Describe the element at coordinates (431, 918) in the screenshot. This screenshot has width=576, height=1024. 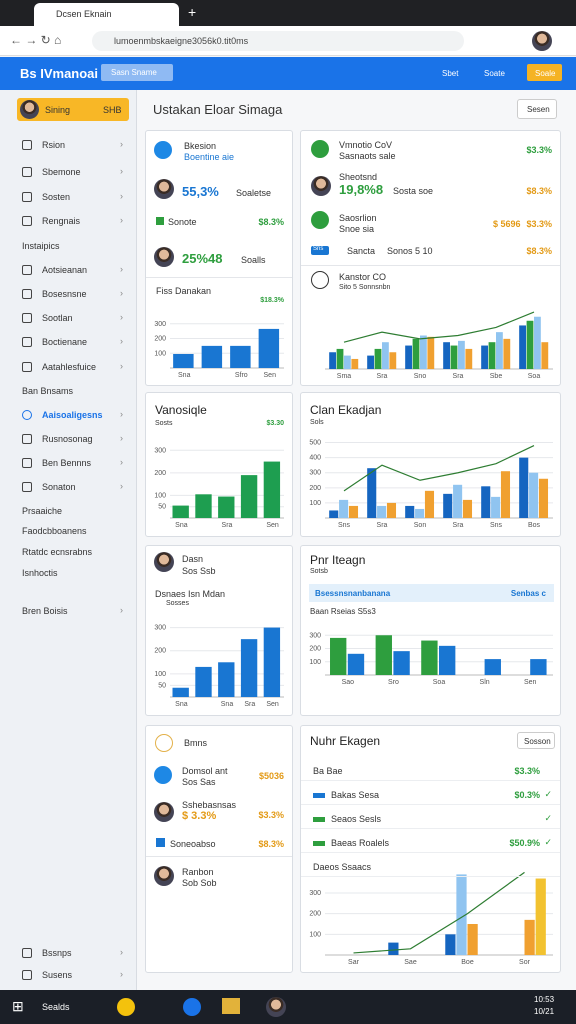
I see `chart: 100 200 300 Sar Sae Boe Sor` at that location.